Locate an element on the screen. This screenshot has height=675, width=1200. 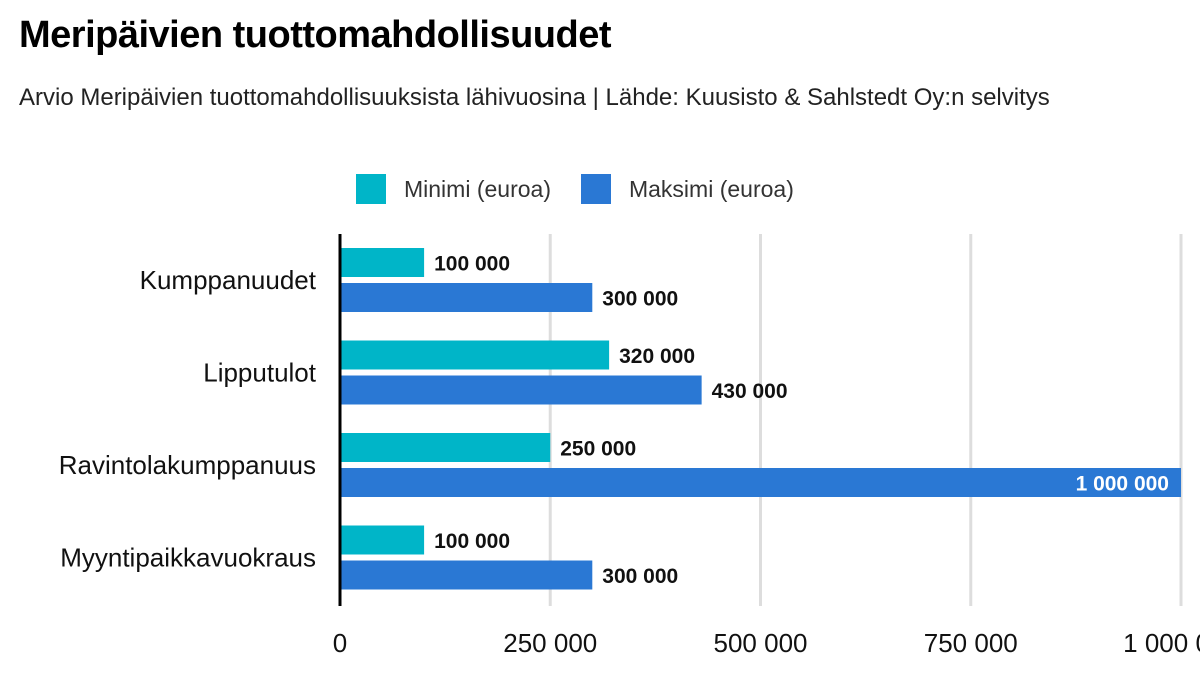
legend-label-maksimi: Maksimi (euroa) is located at coordinates (711, 188).